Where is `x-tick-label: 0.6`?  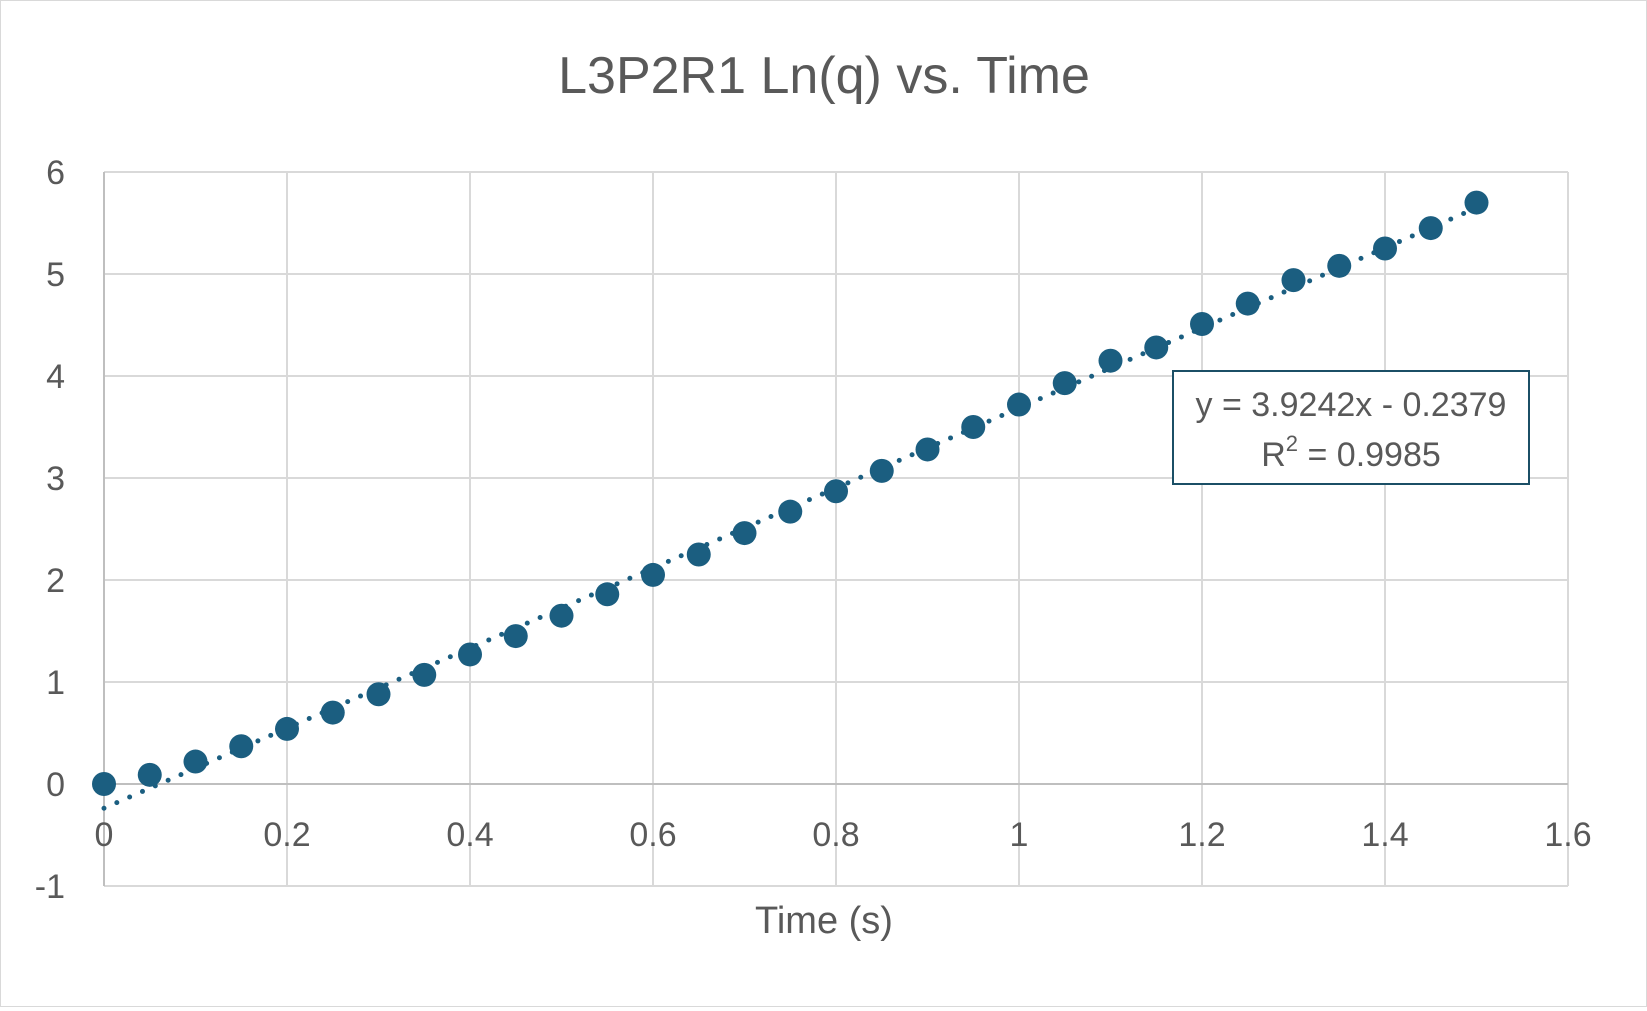
x-tick-label: 0.6 is located at coordinates (652, 835).